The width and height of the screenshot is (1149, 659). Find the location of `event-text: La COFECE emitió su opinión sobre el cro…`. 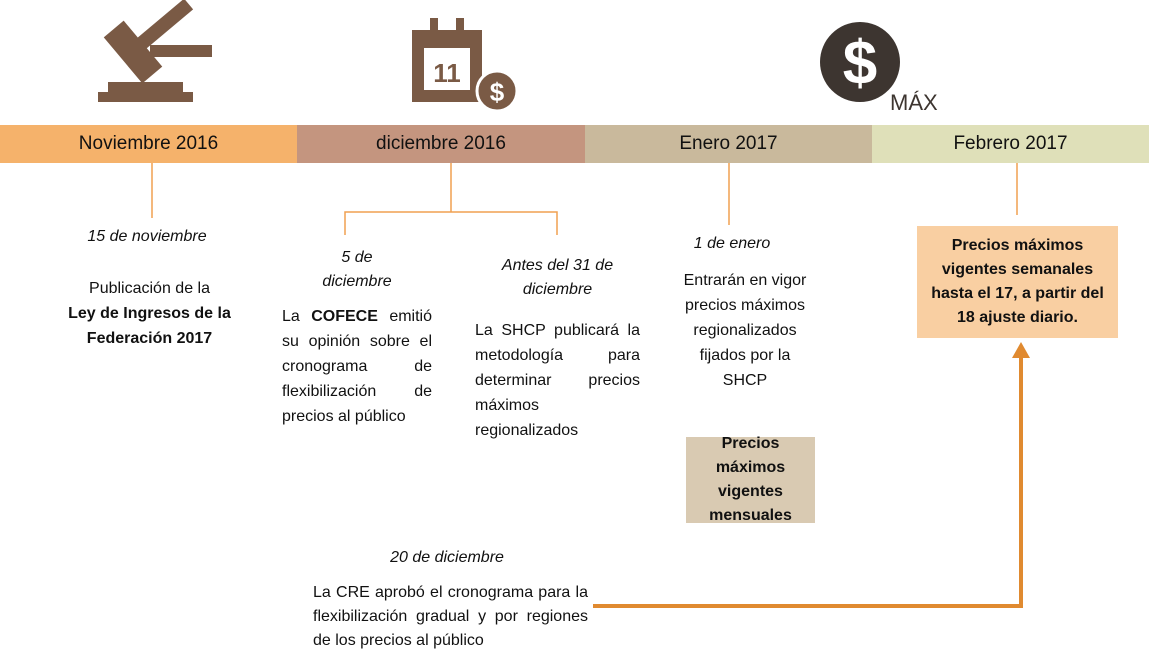

event-text: La COFECE emitió su opinión sobre el cro… is located at coordinates (357, 366).